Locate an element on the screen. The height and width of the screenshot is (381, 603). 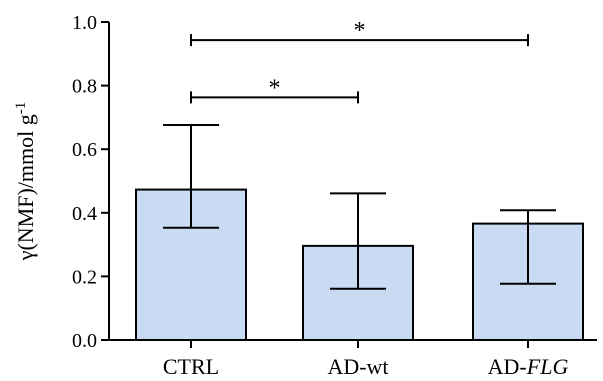
y-tick-label: 1.0 is located at coordinates (84, 23).